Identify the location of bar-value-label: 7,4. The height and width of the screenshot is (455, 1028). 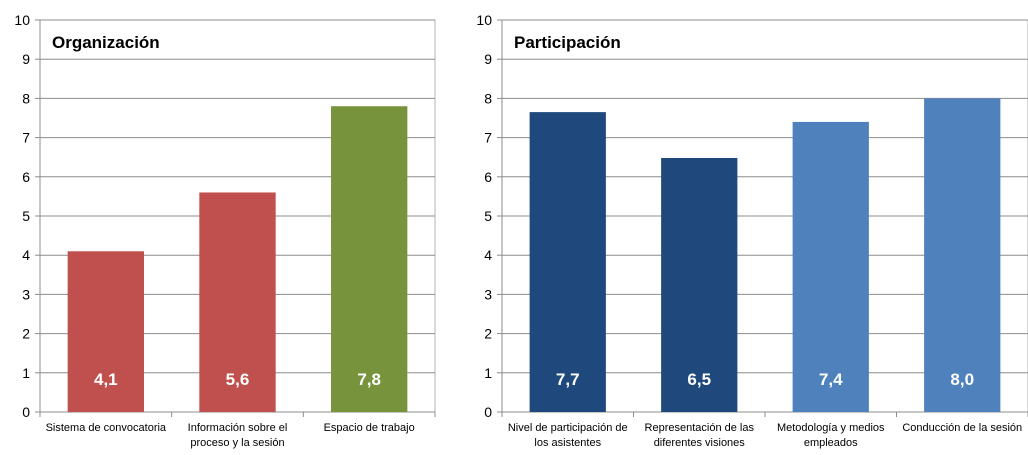
(831, 379).